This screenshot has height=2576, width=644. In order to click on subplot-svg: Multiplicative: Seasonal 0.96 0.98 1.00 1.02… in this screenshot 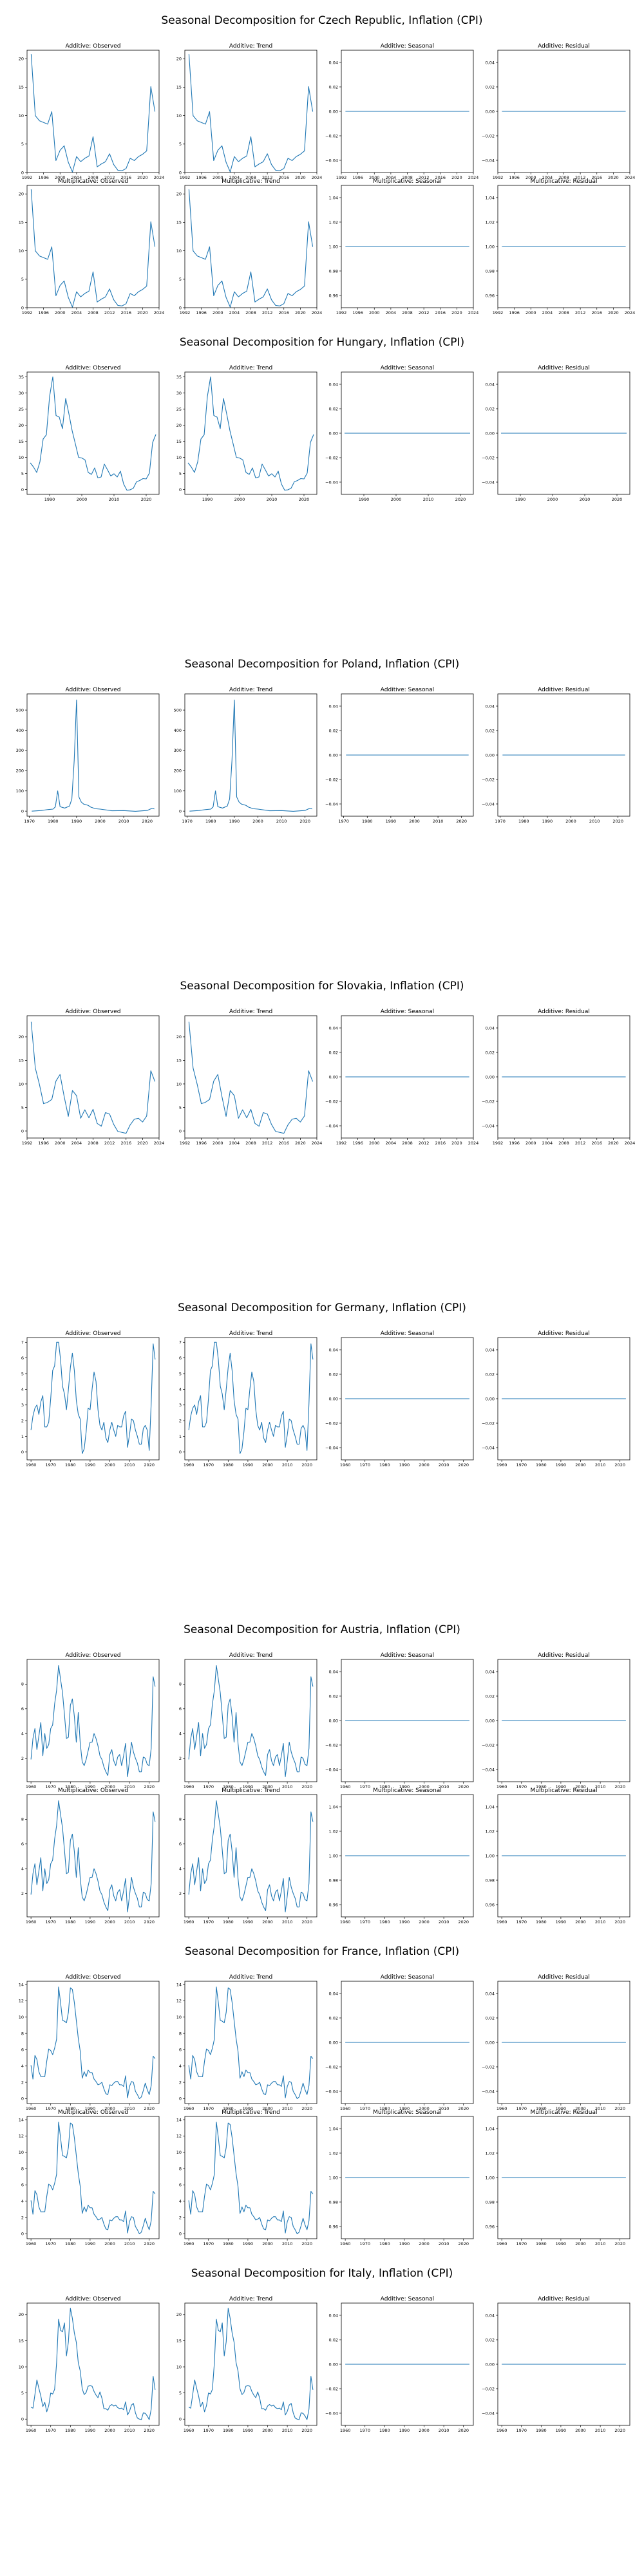, I will do `click(401, 2177)`.